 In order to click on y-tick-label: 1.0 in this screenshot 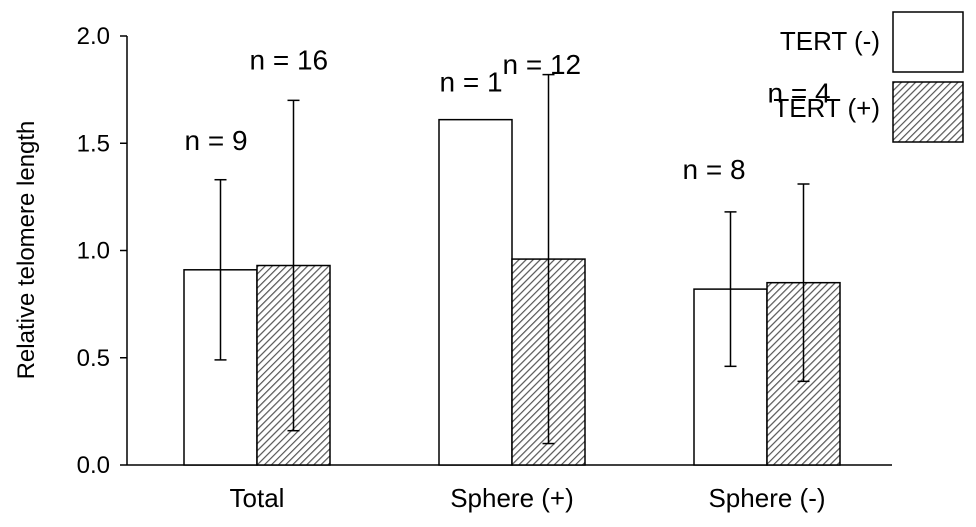, I will do `click(93, 251)`.